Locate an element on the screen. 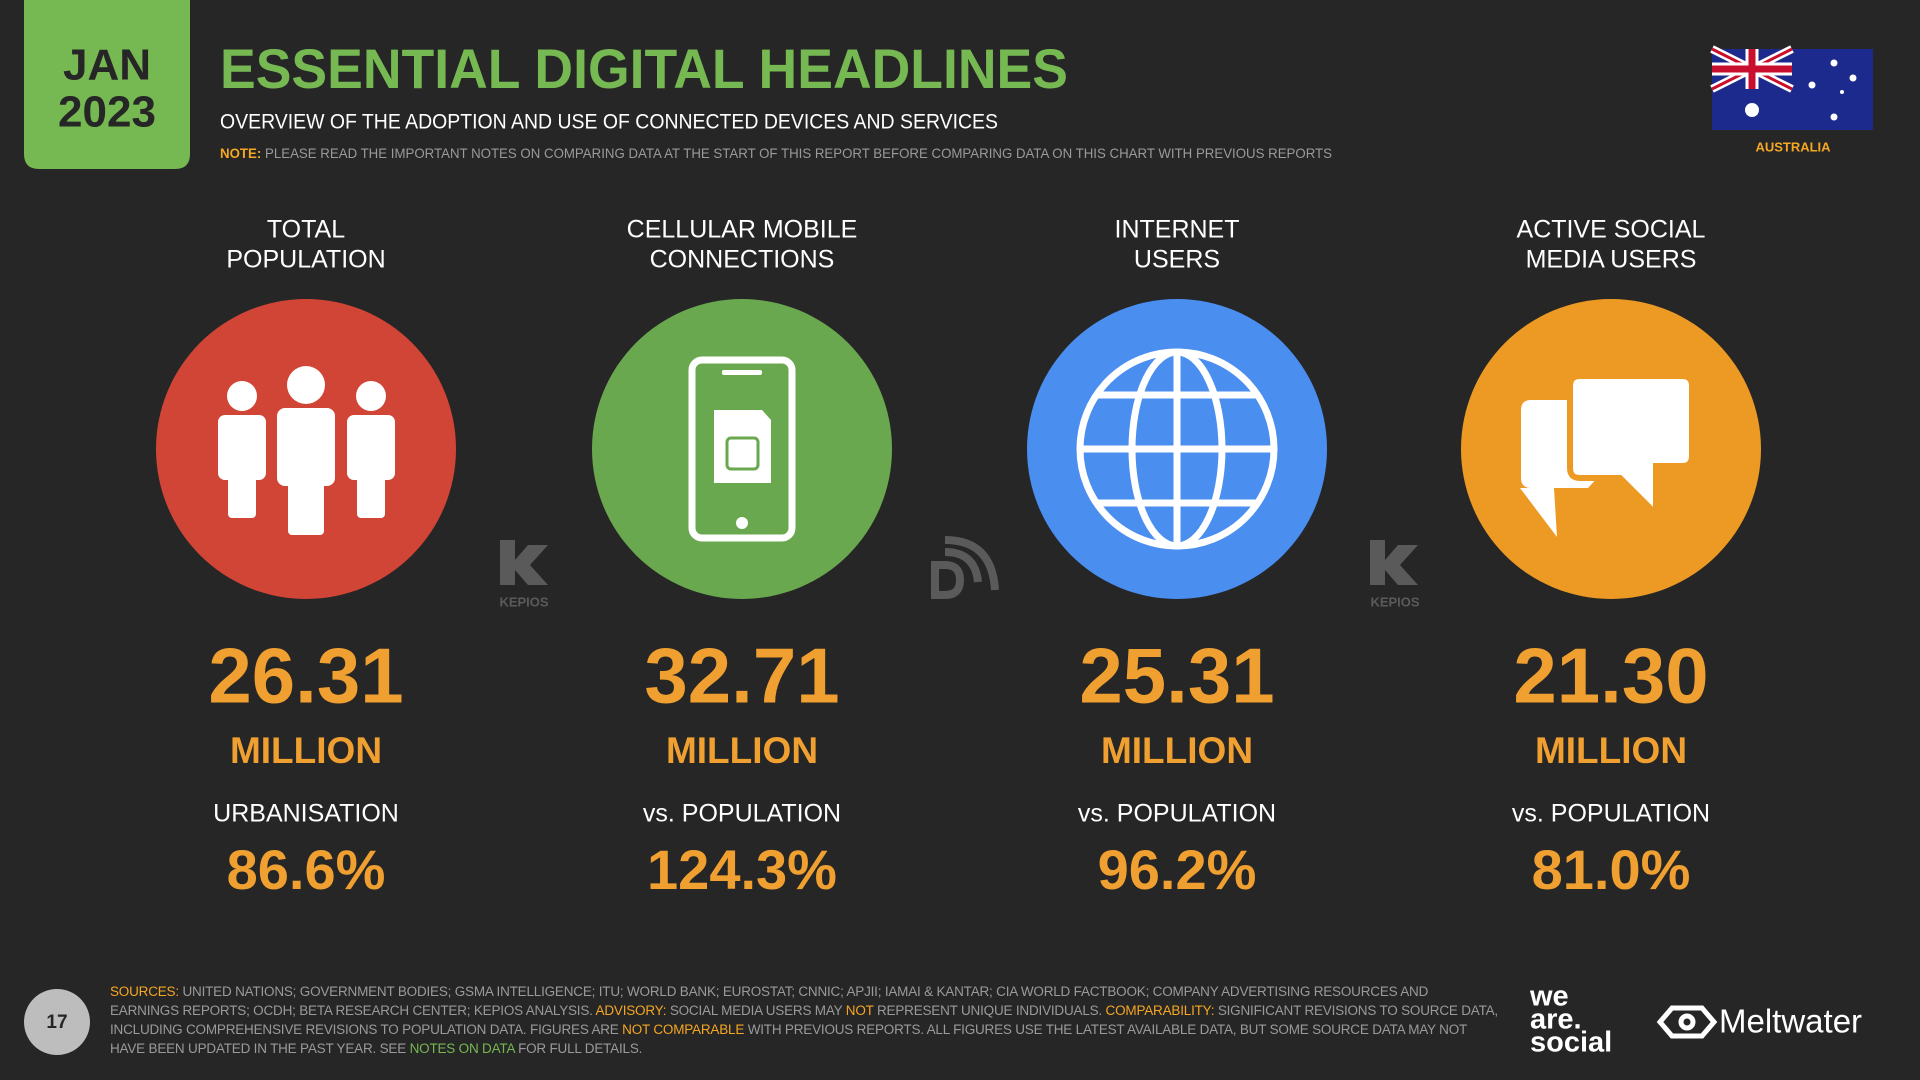 The image size is (1920, 1080). stat-label: TOTAL is located at coordinates (306, 230).